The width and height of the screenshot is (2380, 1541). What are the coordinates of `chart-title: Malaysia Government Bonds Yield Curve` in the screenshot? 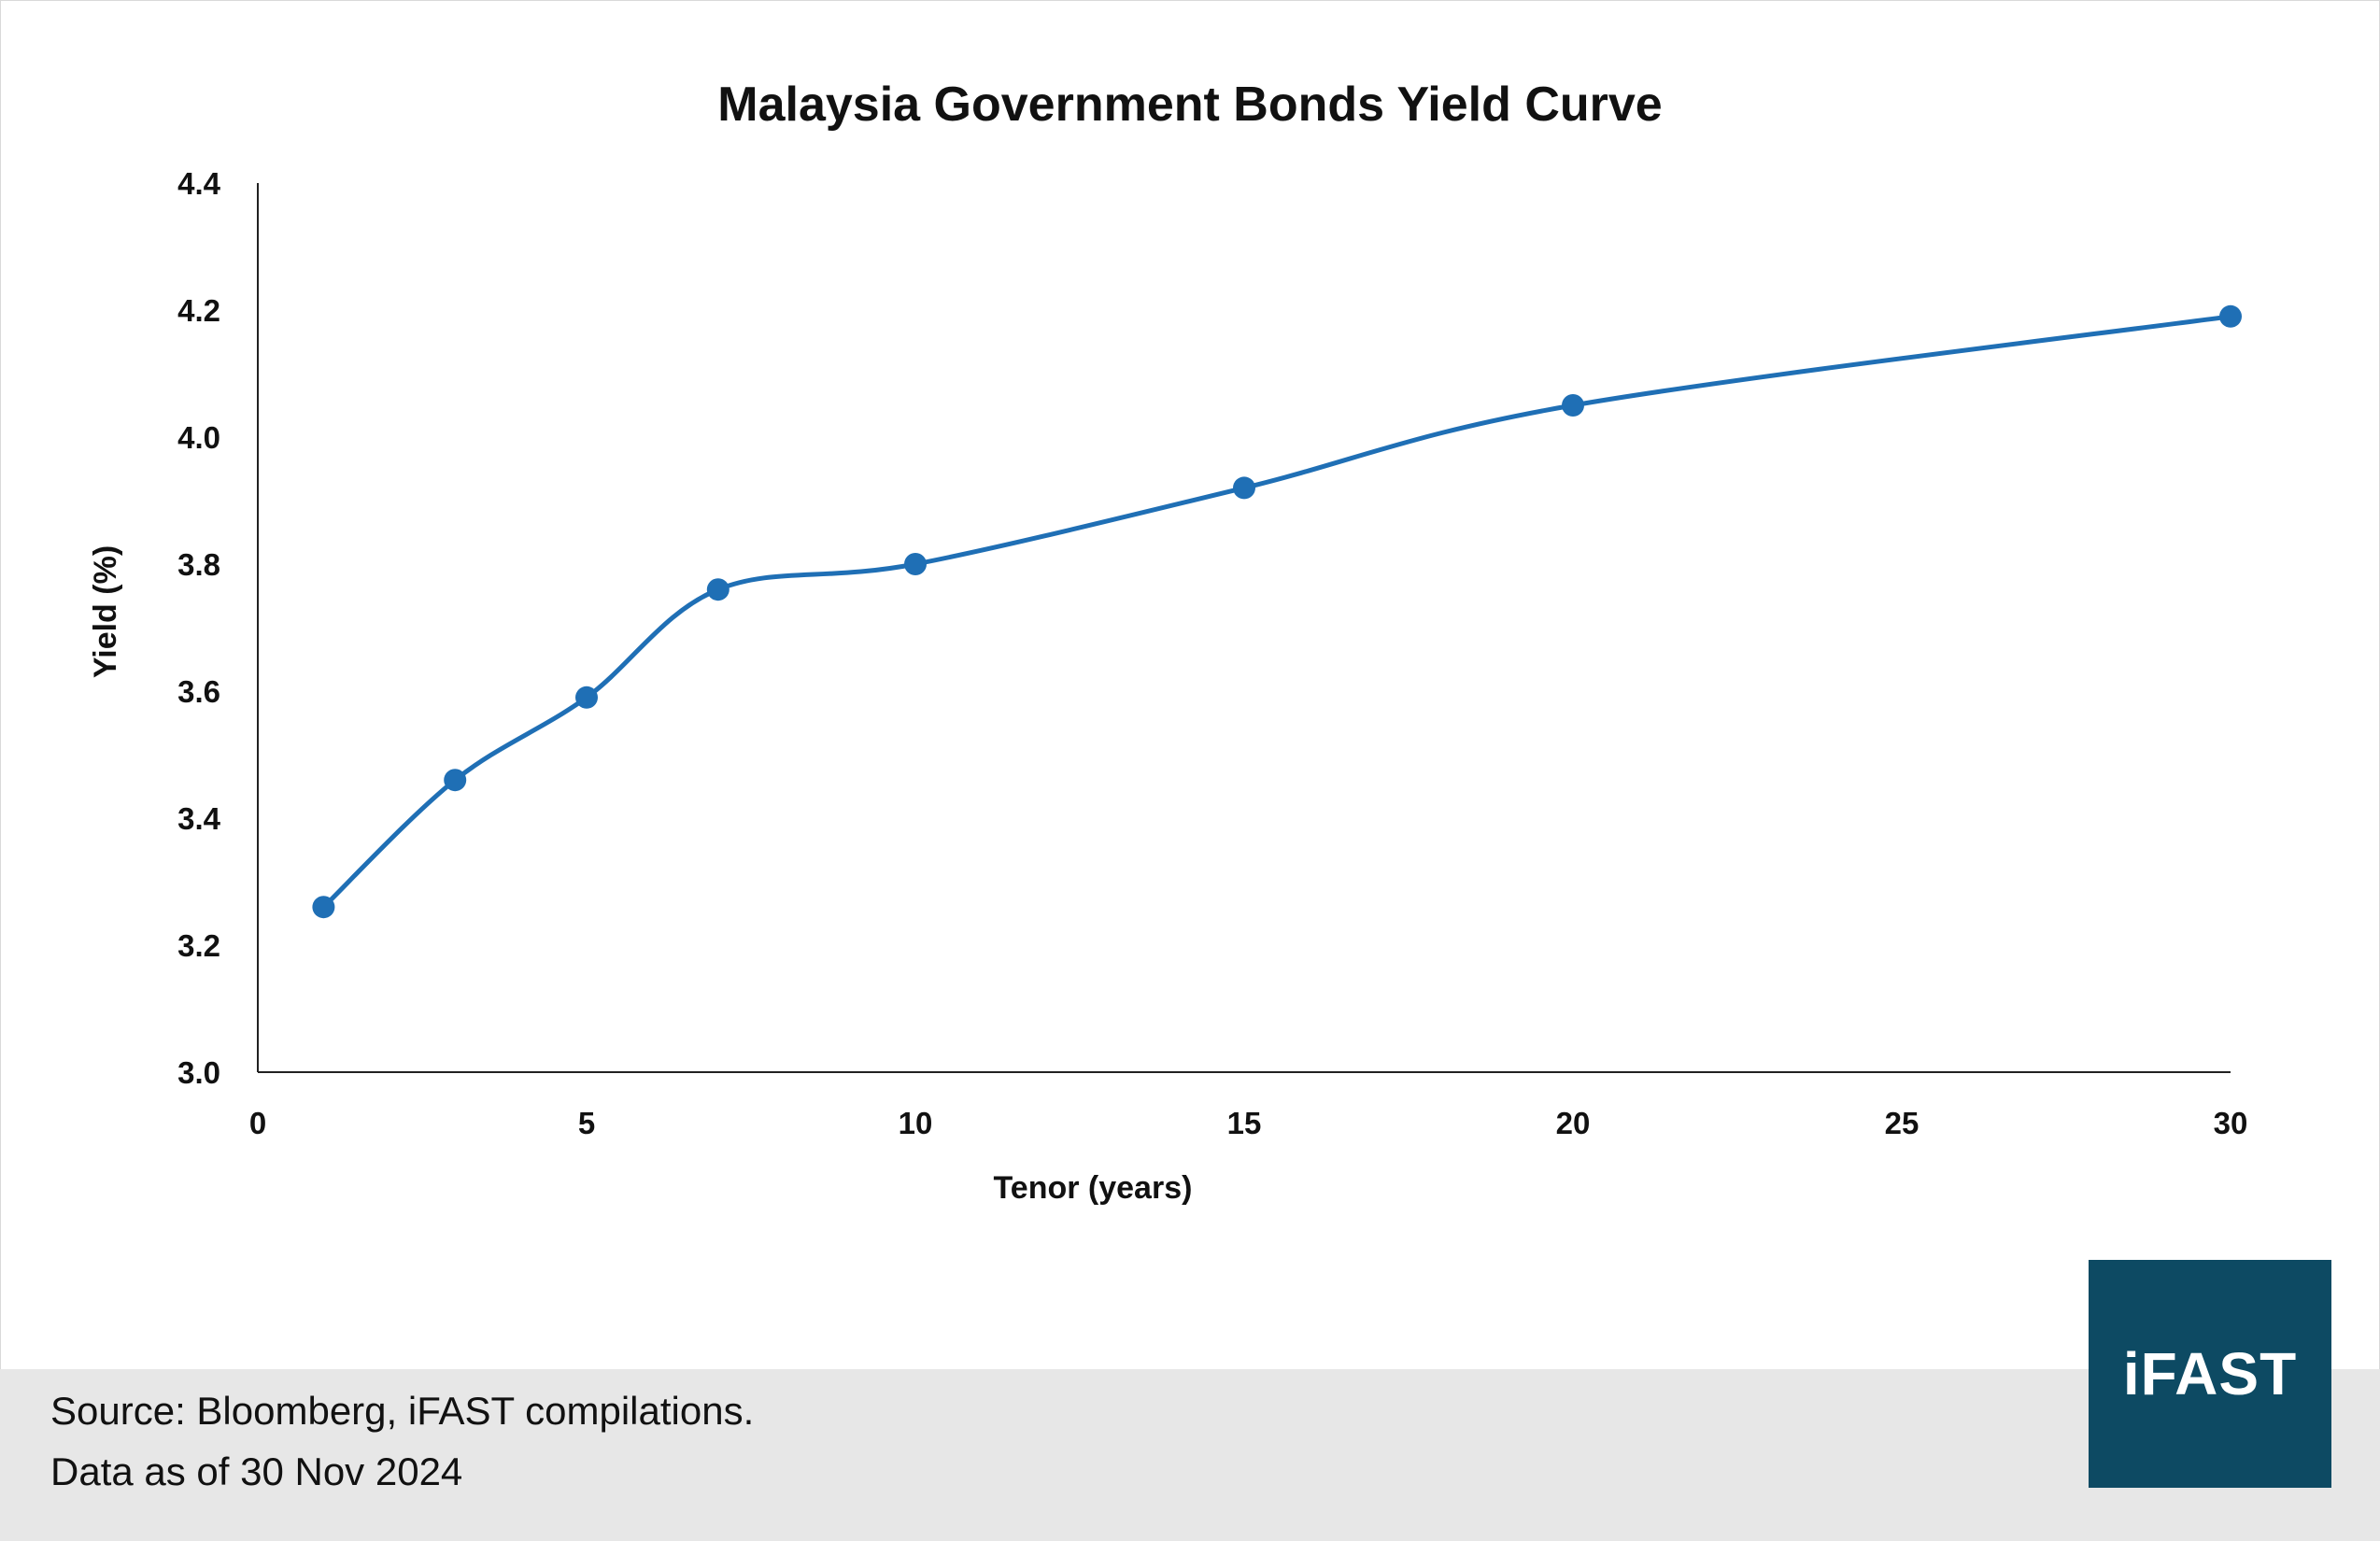 It's located at (1190, 105).